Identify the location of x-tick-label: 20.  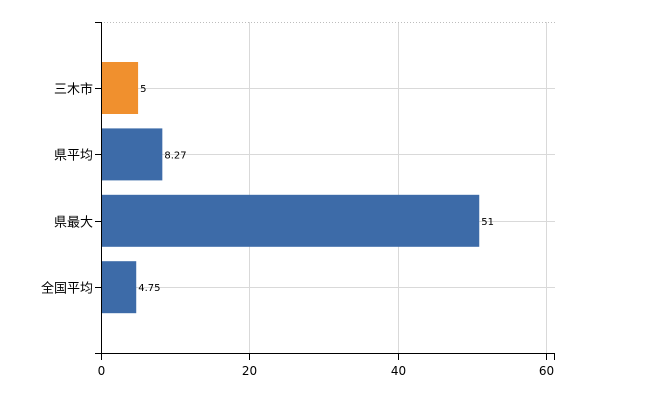
(249, 371).